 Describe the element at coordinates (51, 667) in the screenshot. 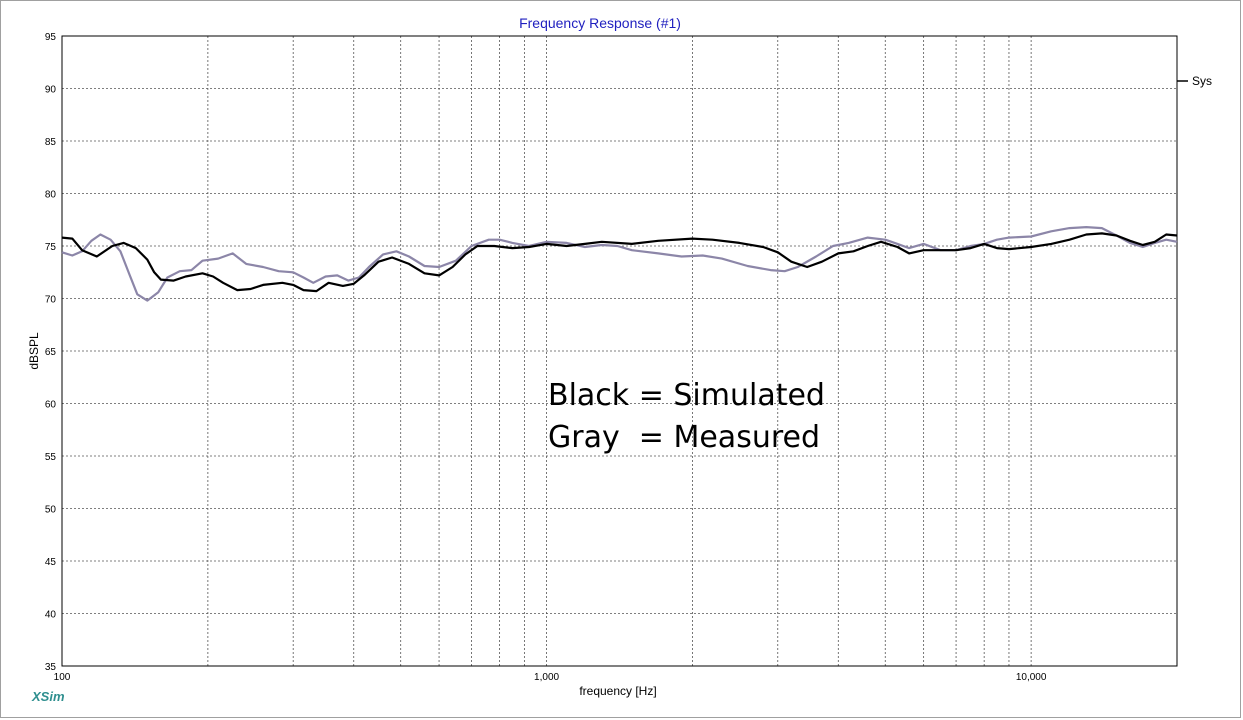

I see `y-tick-label: 35` at that location.